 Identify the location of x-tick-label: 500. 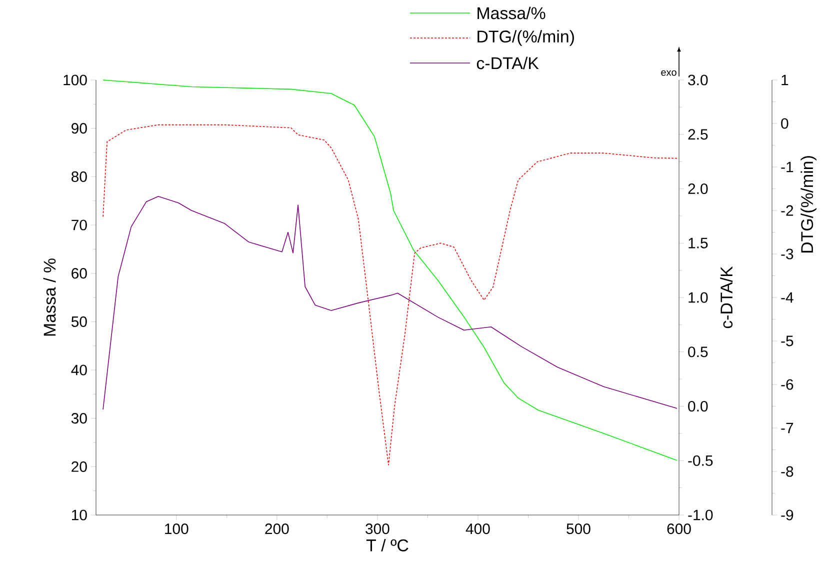
(578, 529).